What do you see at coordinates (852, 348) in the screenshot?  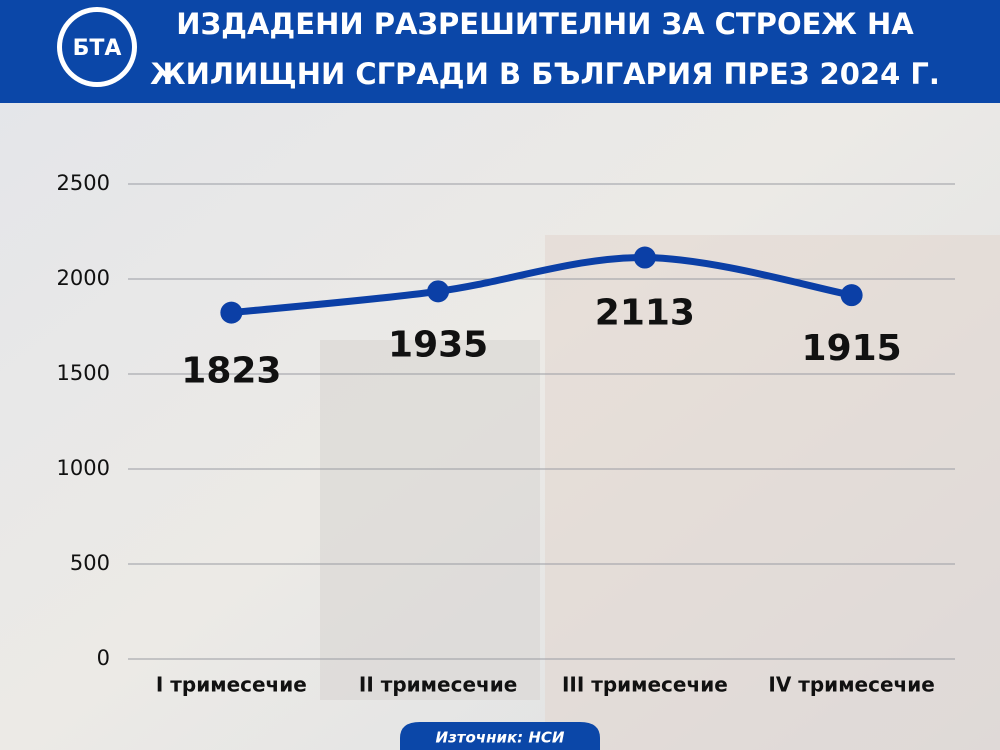 I see `value-label: 1915` at bounding box center [852, 348].